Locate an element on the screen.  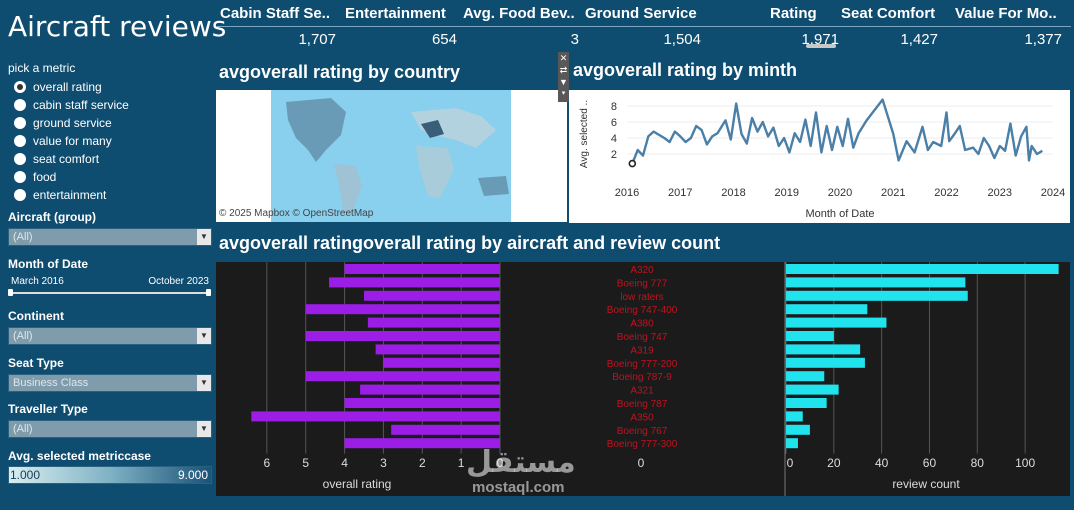
count-tick-label: 20 is located at coordinates (834, 463).